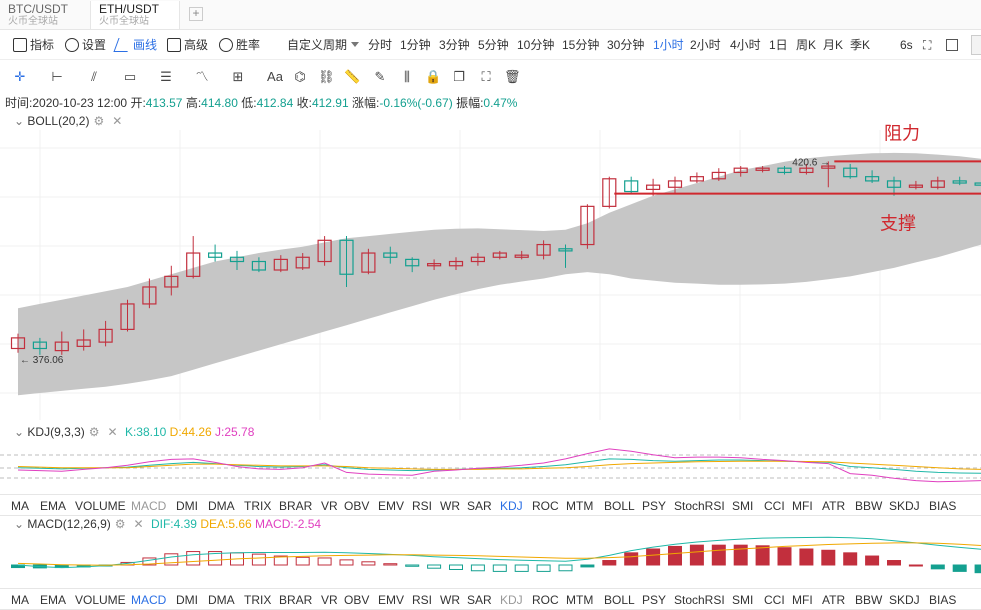  Describe the element at coordinates (486, 76) in the screenshot. I see `screenshot-icon: ⛶` at that location.